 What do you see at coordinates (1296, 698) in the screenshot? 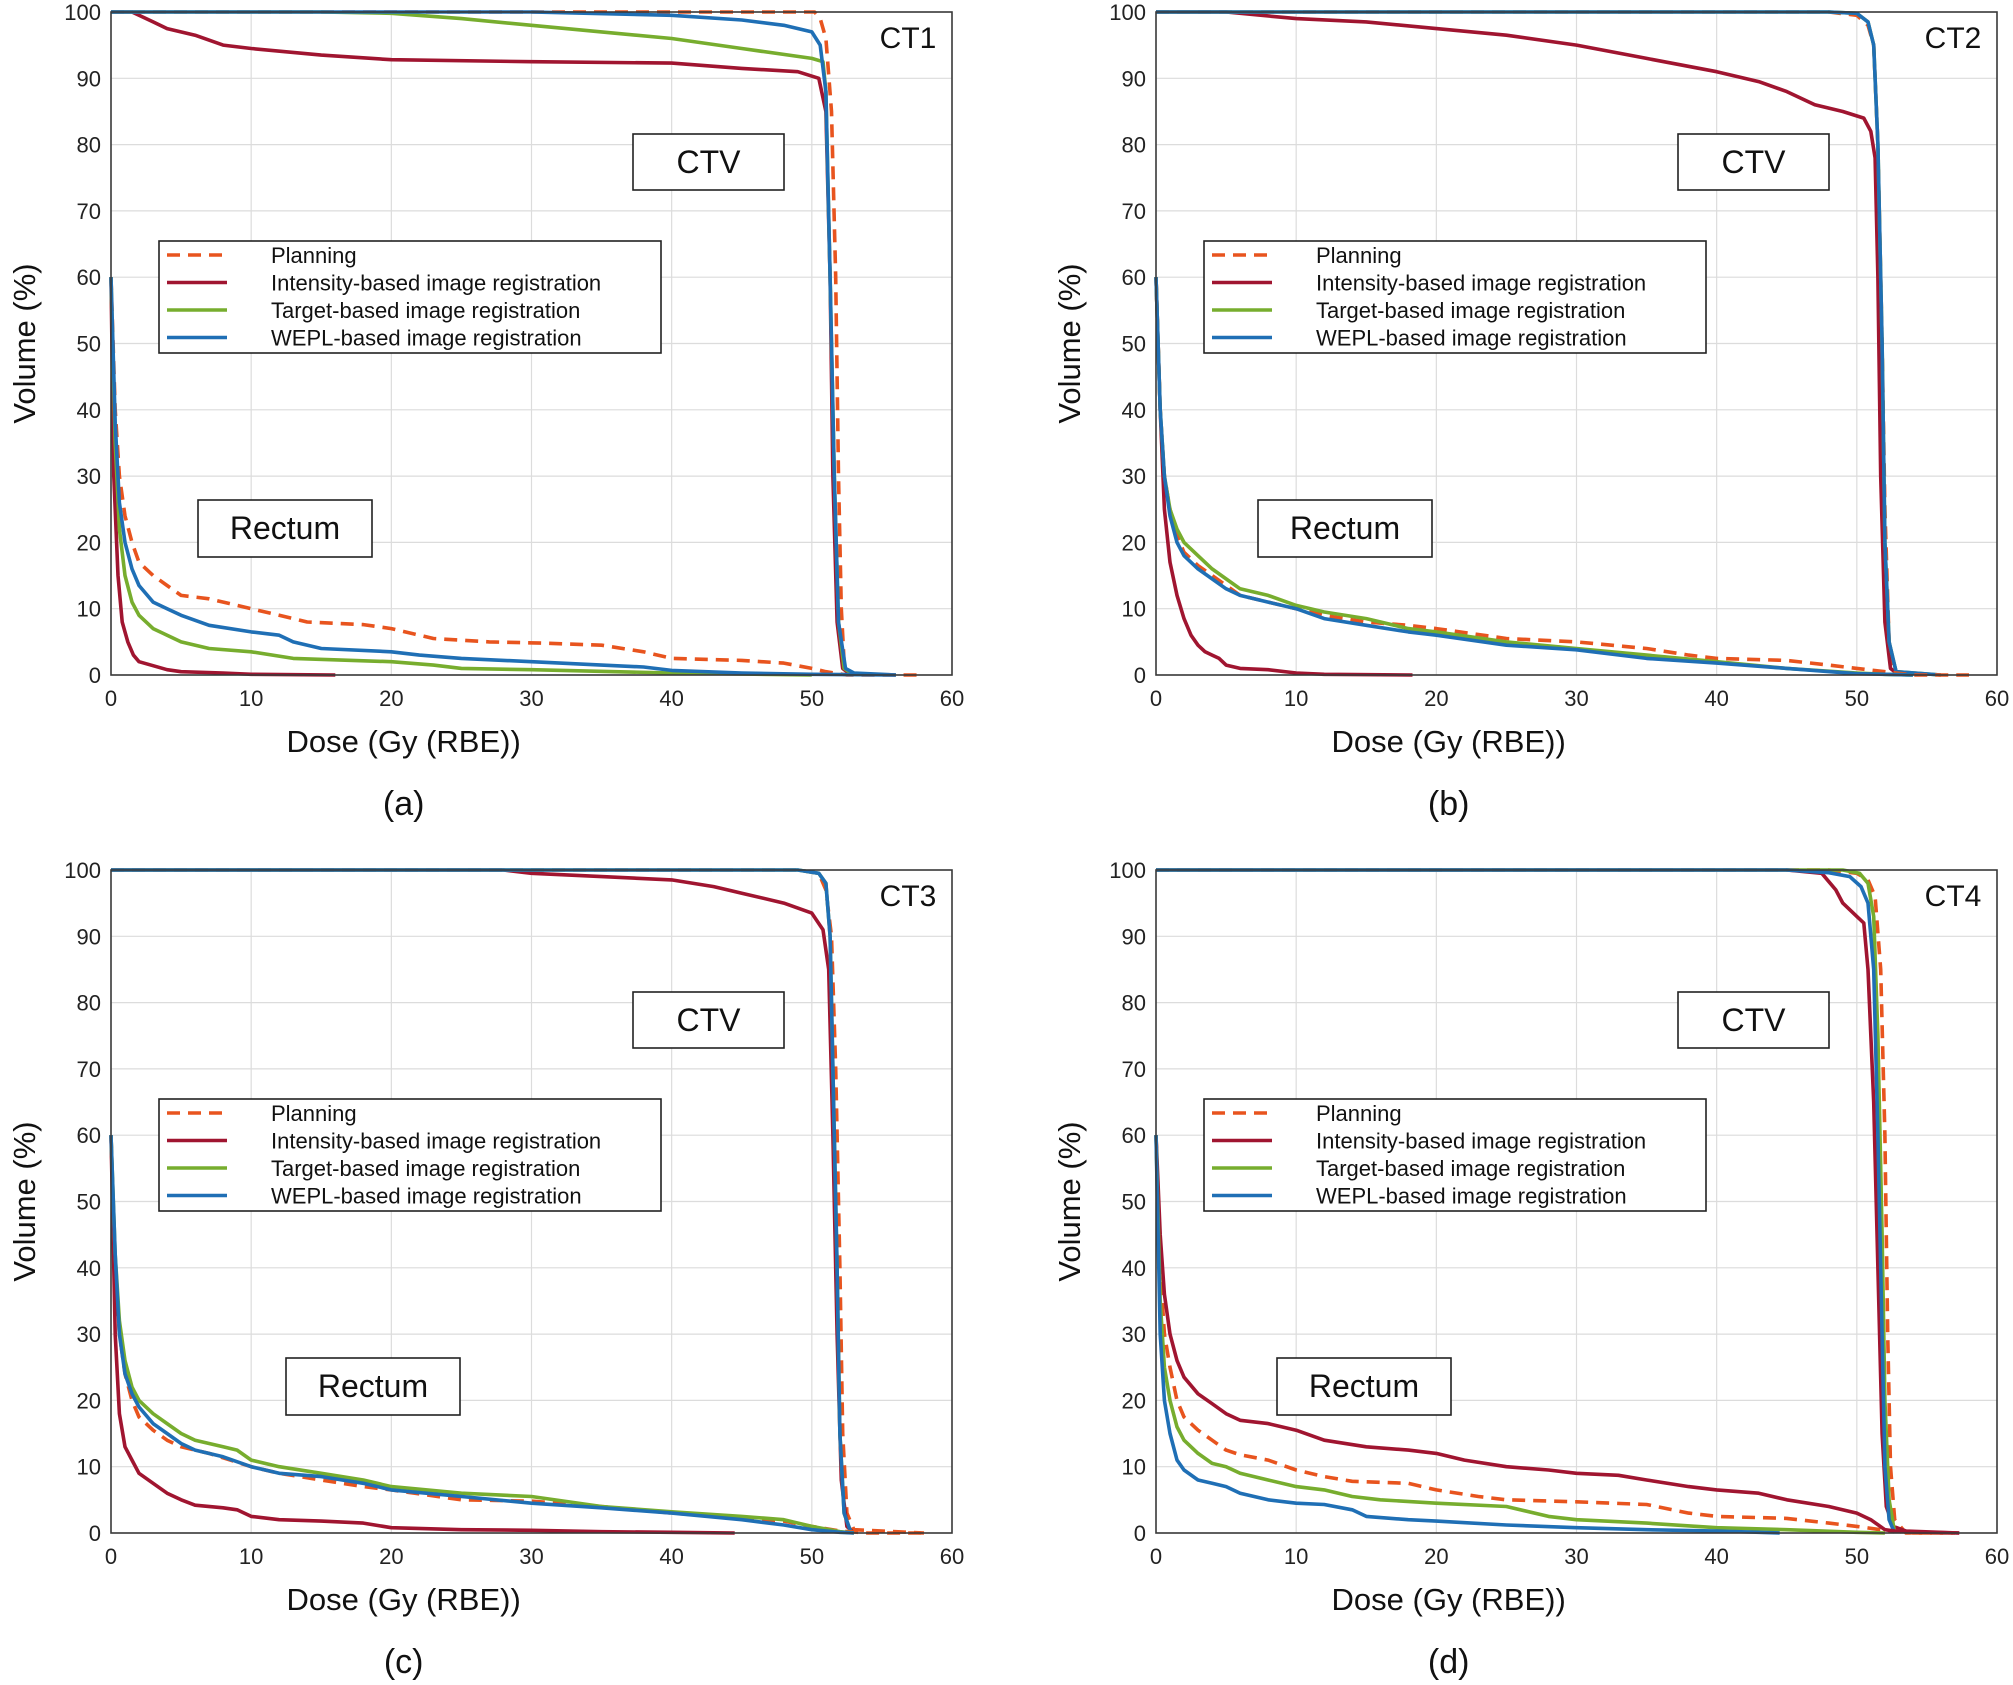
I see `x-tick-label: 10` at bounding box center [1296, 698].